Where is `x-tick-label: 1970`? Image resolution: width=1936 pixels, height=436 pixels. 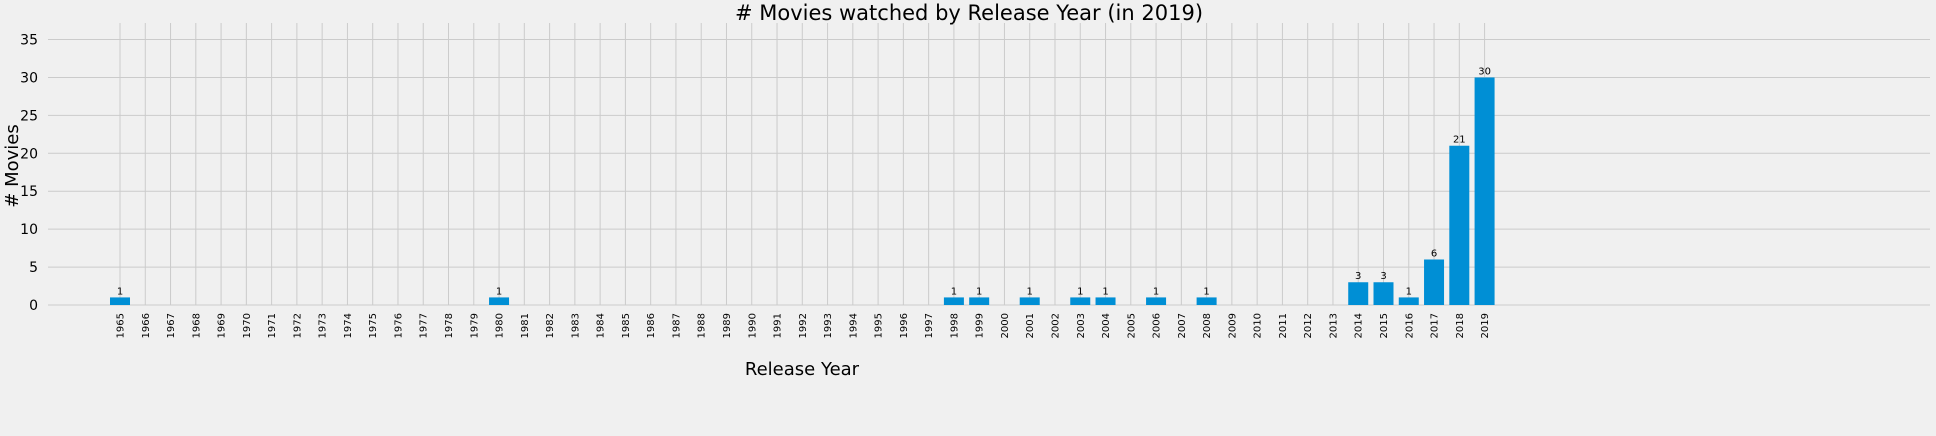
x-tick-label: 1970 is located at coordinates (247, 325).